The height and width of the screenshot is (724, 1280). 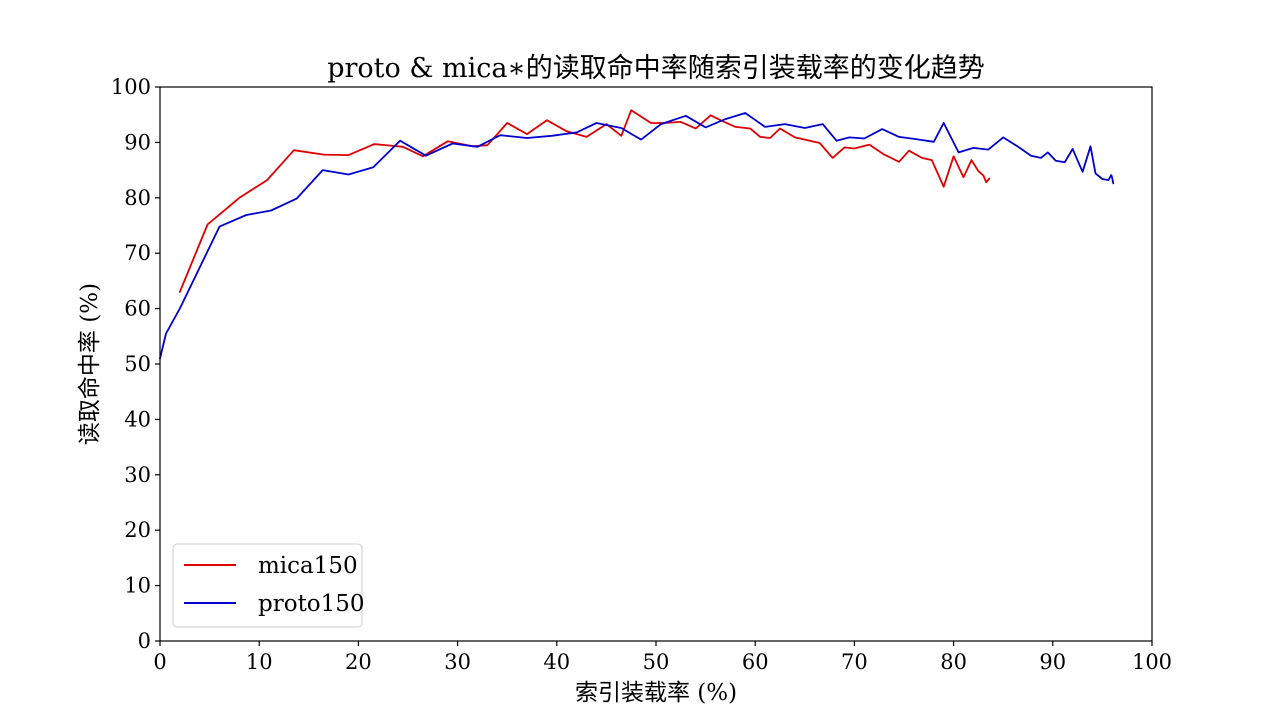 I want to click on y-tick-label: 0, so click(x=144, y=641).